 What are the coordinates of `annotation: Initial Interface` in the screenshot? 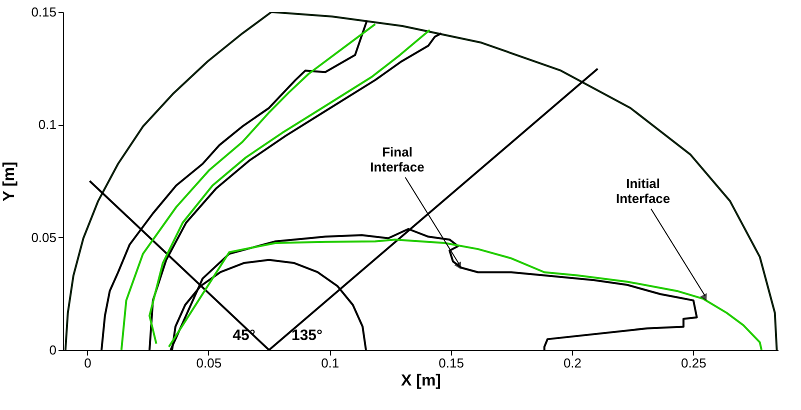 It's located at (643, 191).